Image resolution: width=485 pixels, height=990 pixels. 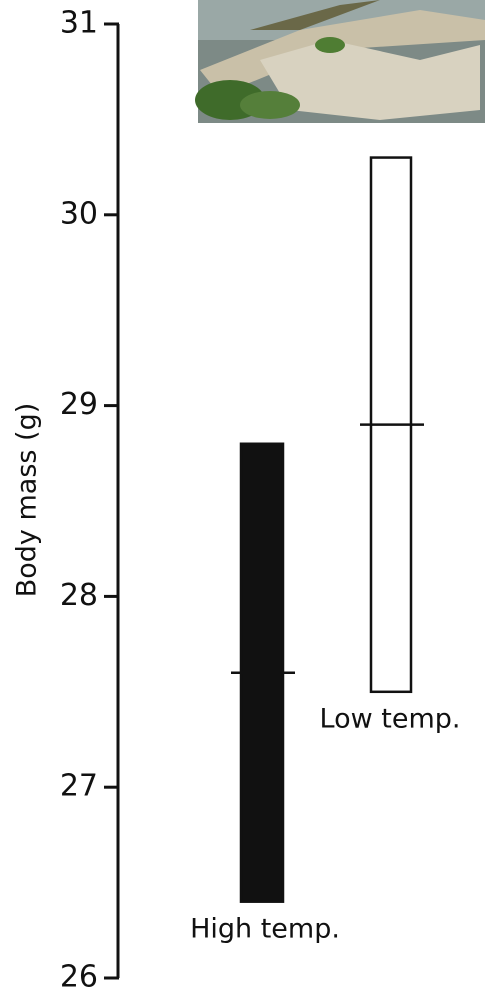 What do you see at coordinates (79, 404) in the screenshot?
I see `y-tick-label: 29` at bounding box center [79, 404].